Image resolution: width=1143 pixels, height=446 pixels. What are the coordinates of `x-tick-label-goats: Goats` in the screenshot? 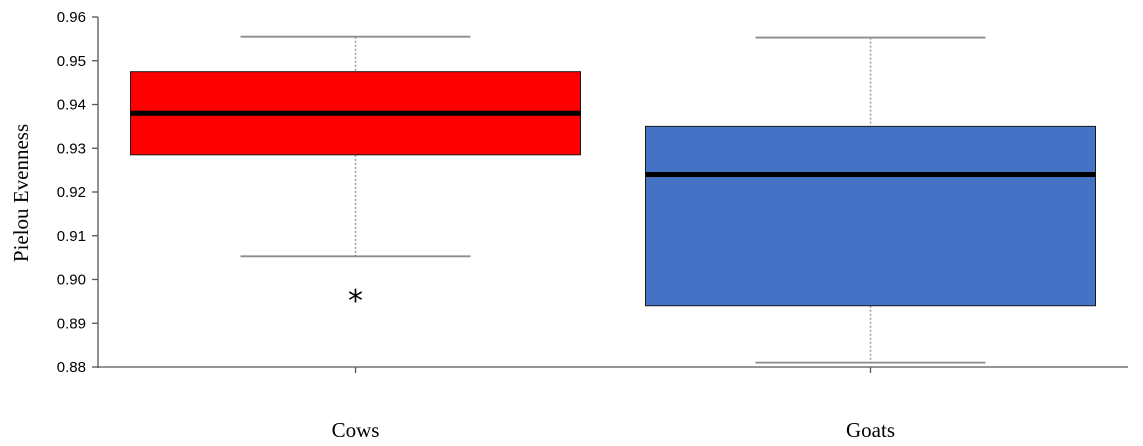 It's located at (870, 429).